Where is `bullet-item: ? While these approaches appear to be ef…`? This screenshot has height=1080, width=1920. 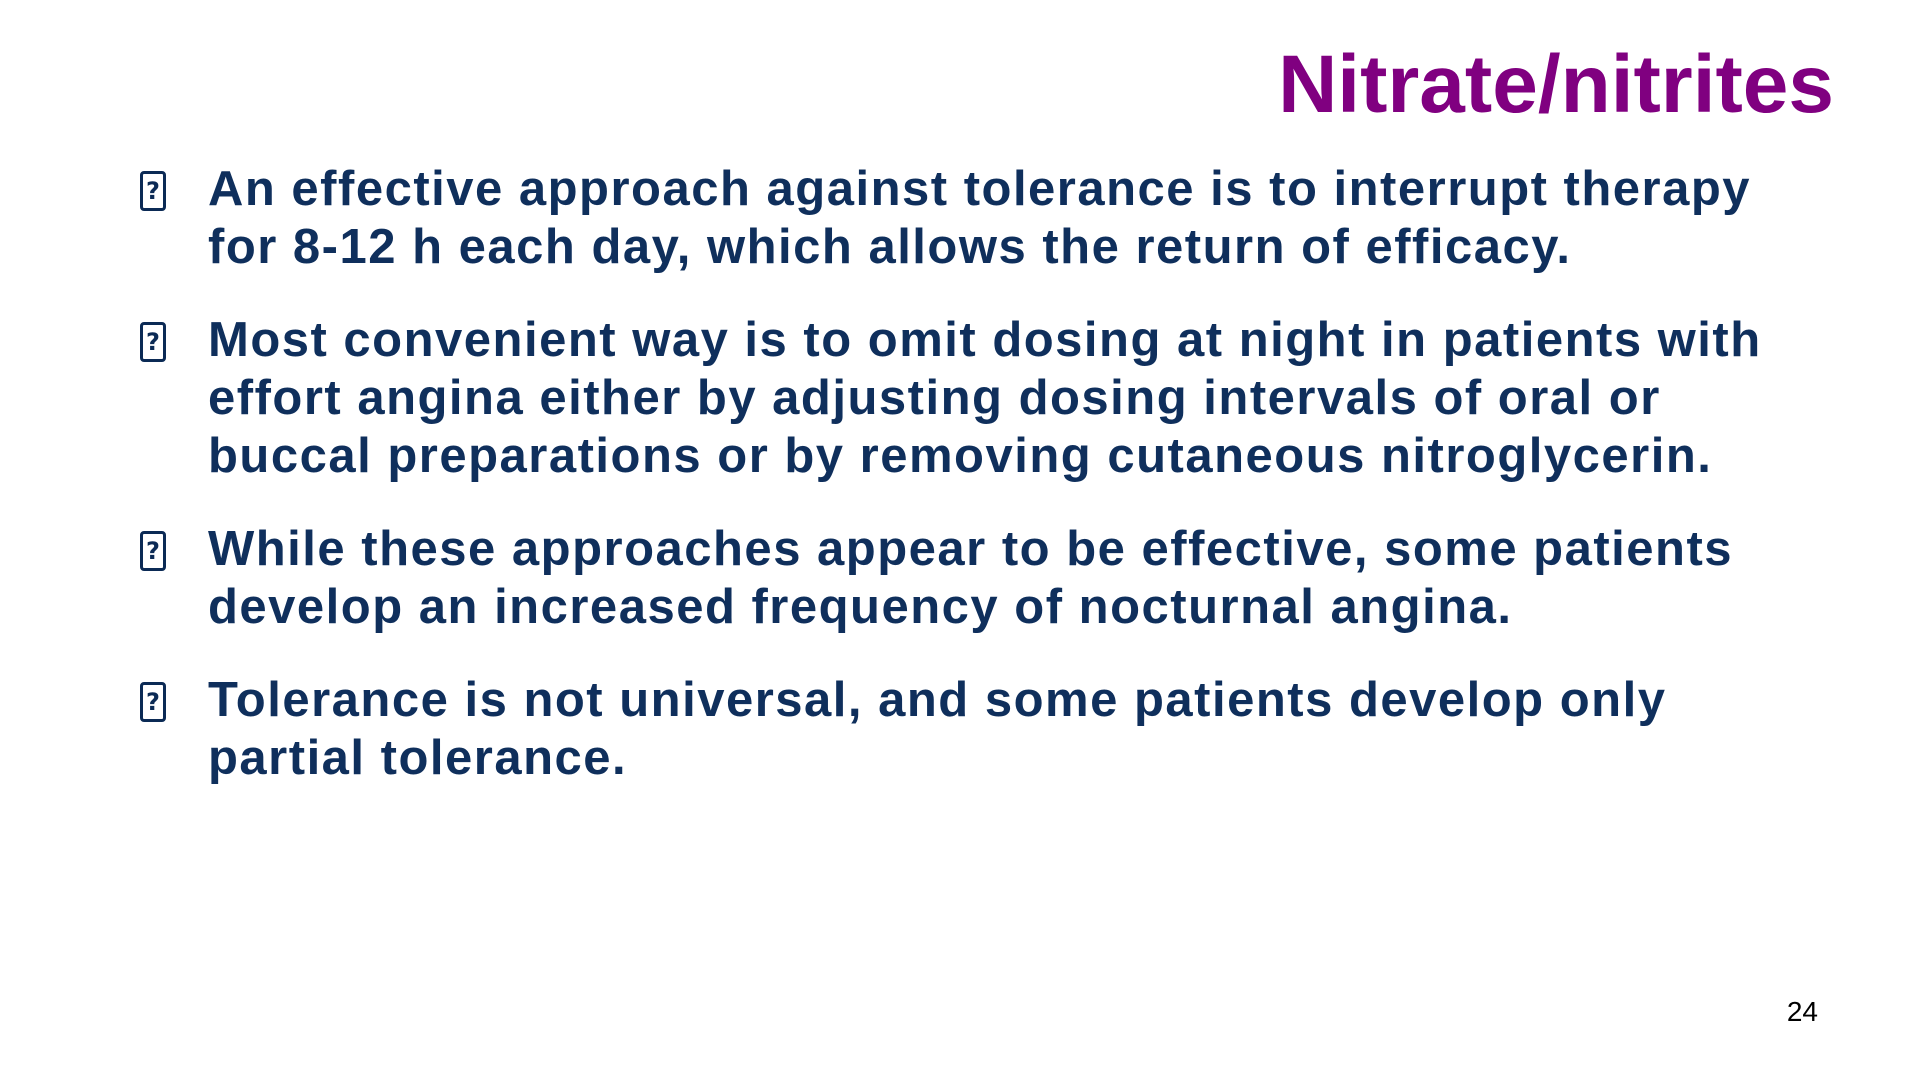 bullet-item: ? While these approaches appear to be ef… is located at coordinates (960, 578).